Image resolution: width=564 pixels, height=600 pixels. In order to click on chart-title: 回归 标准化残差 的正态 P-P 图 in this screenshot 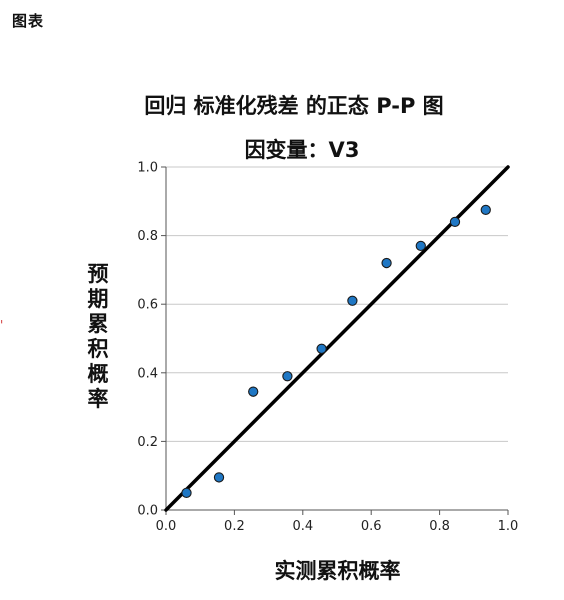, I will do `click(294, 106)`.